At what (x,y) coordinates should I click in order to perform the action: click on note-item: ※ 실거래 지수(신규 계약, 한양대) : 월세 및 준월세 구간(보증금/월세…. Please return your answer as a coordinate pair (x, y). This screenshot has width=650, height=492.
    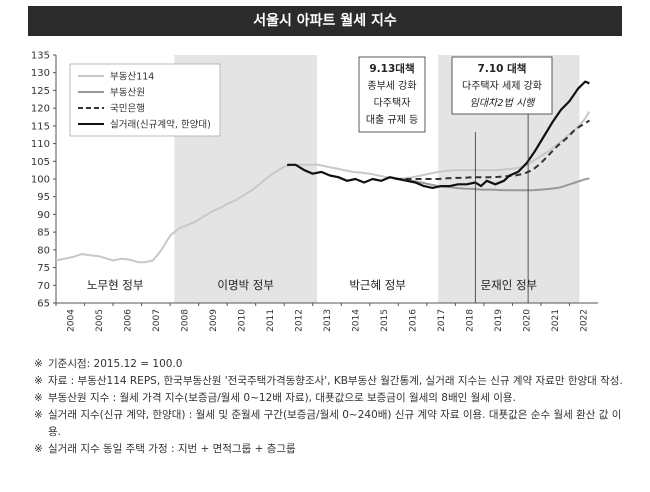
    Looking at the image, I should click on (334, 424).